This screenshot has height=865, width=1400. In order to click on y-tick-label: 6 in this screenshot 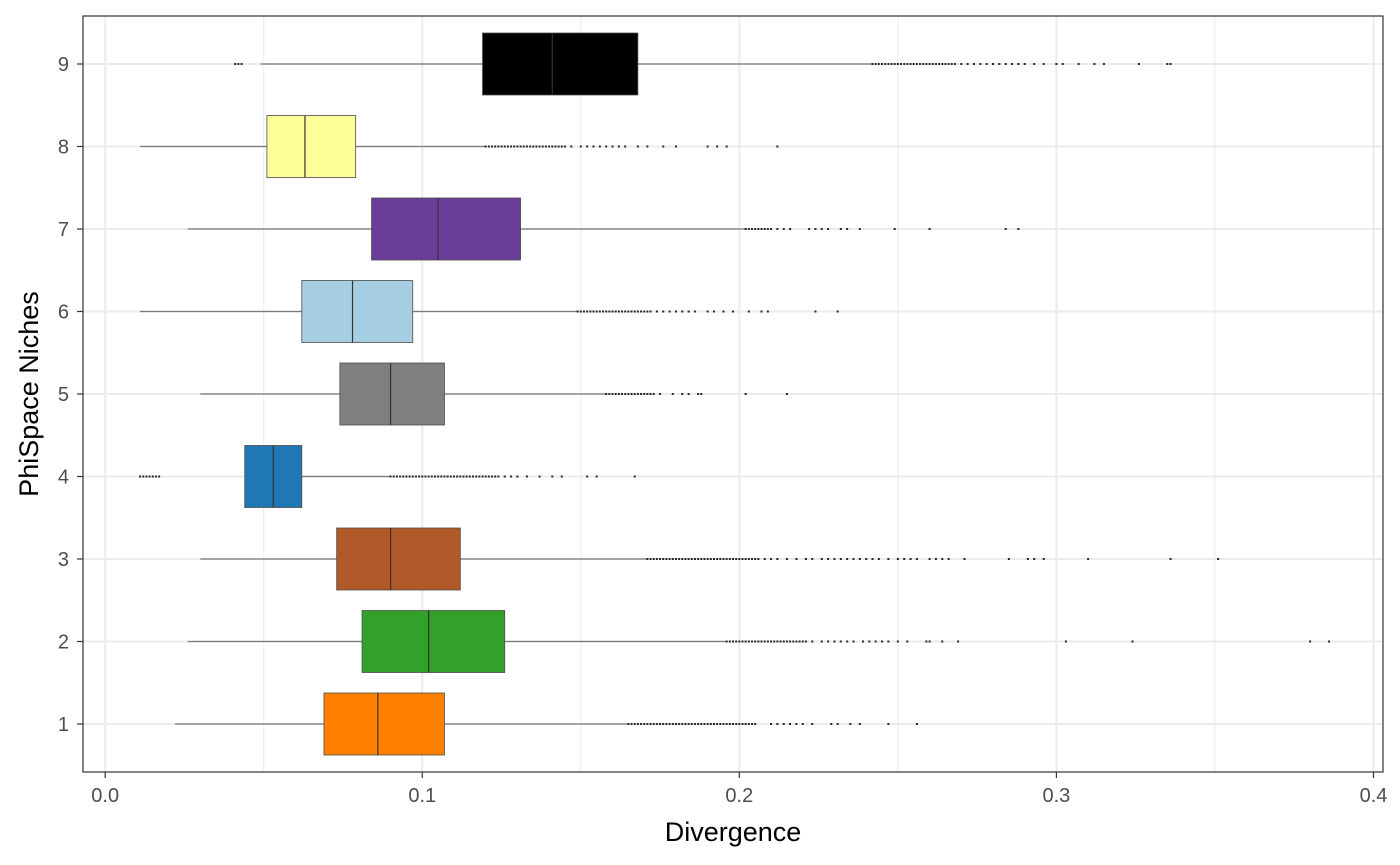, I will do `click(63, 313)`.